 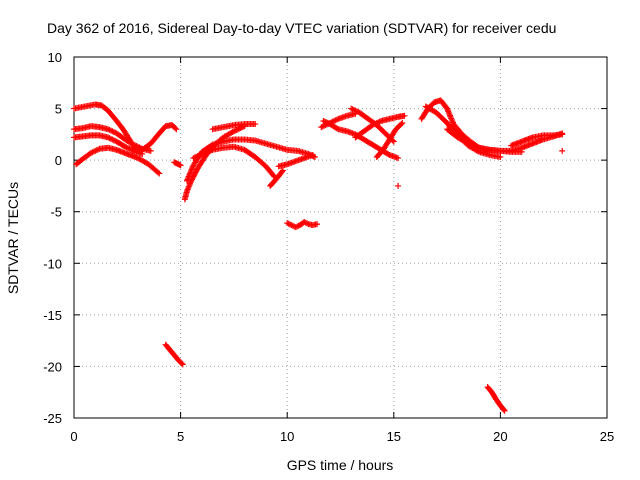 I want to click on series-arc-a4, so click(x=118, y=160).